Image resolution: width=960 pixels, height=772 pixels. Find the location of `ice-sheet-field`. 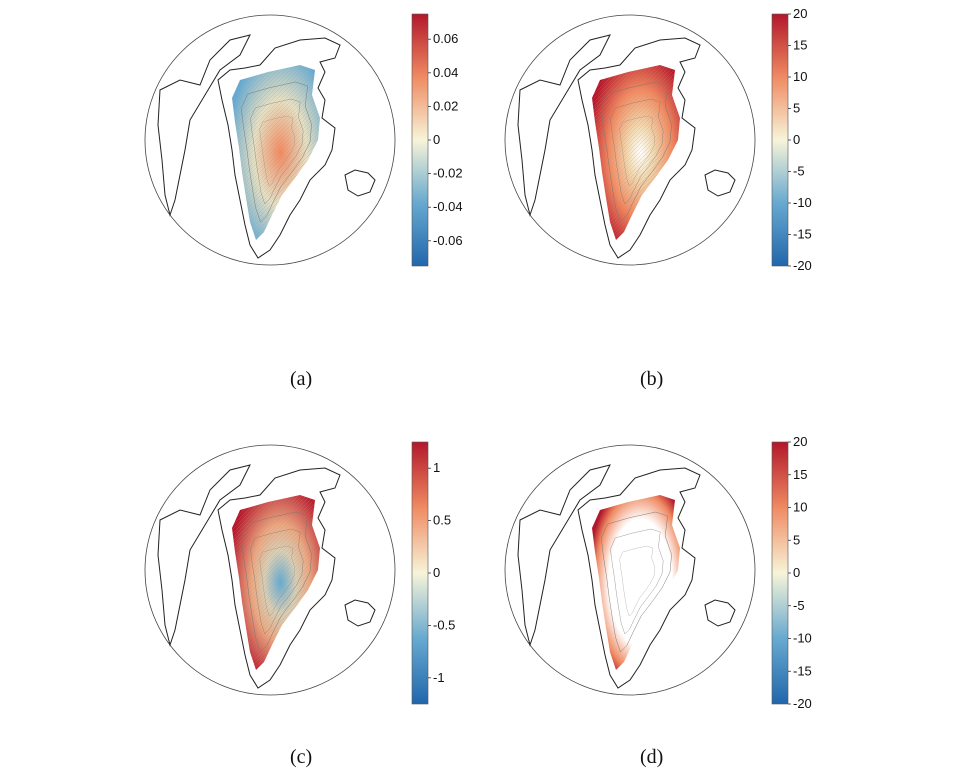

ice-sheet-field is located at coordinates (636, 582).